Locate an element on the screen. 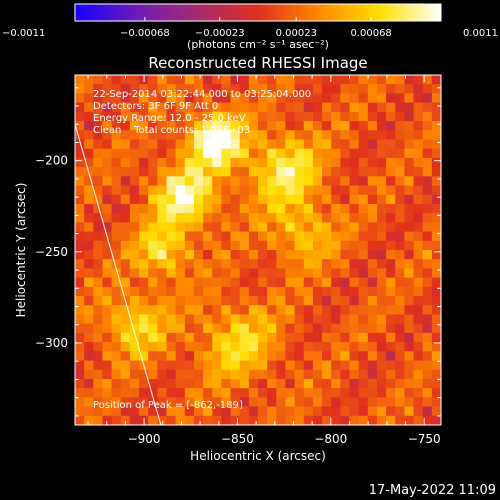  annotation-detectors: Detectors: 3F 6F 9F Att 0 is located at coordinates (155, 106).